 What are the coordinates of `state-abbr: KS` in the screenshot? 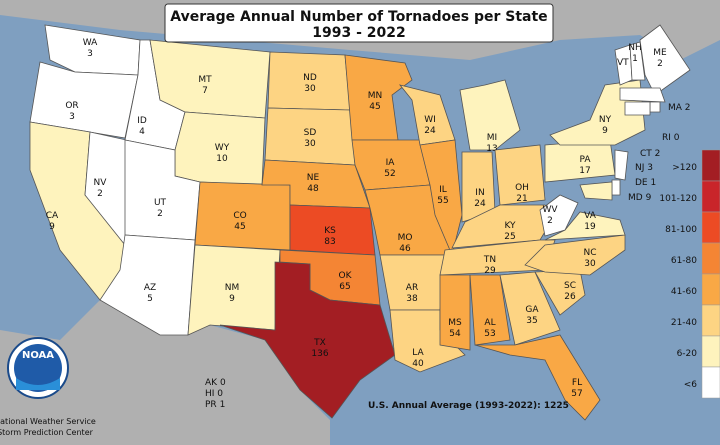 It's located at (330, 231).